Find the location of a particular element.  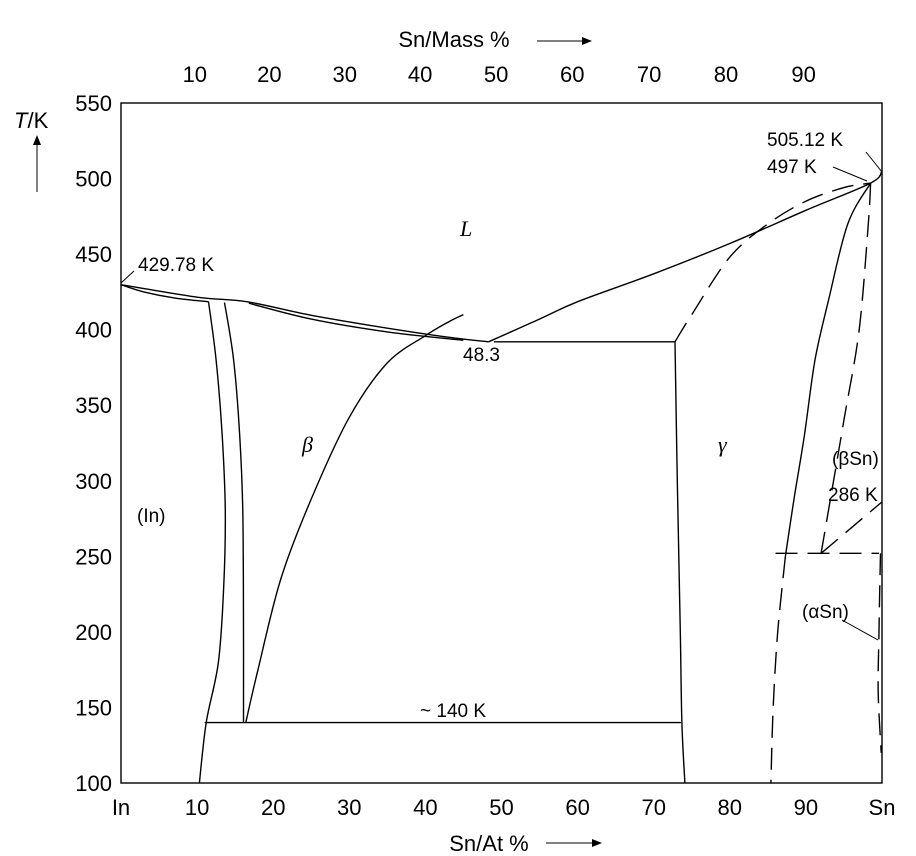

top-tick-label: 20 is located at coordinates (269, 74).